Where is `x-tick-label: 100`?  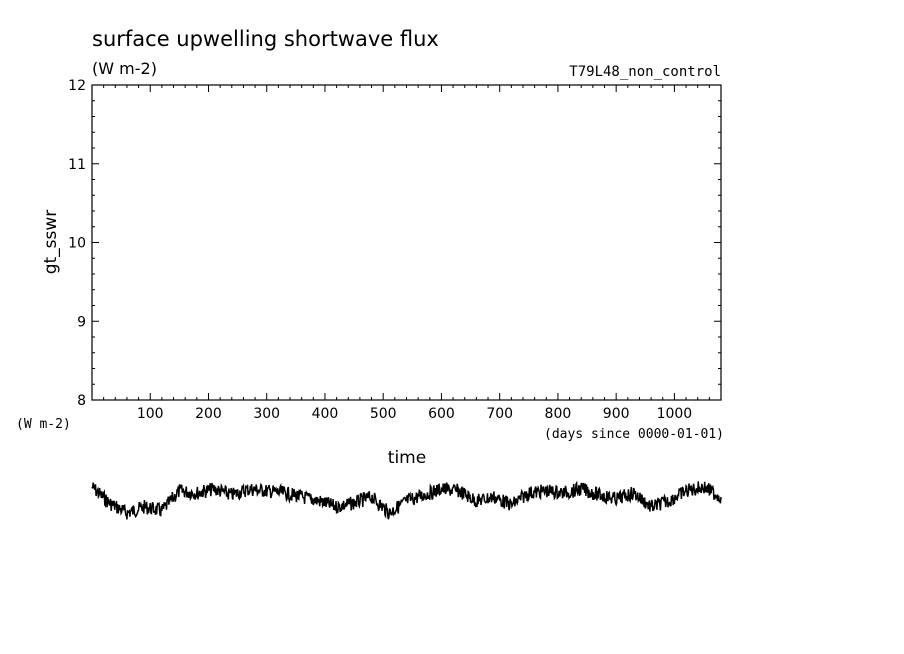
x-tick-label: 100 is located at coordinates (150, 414).